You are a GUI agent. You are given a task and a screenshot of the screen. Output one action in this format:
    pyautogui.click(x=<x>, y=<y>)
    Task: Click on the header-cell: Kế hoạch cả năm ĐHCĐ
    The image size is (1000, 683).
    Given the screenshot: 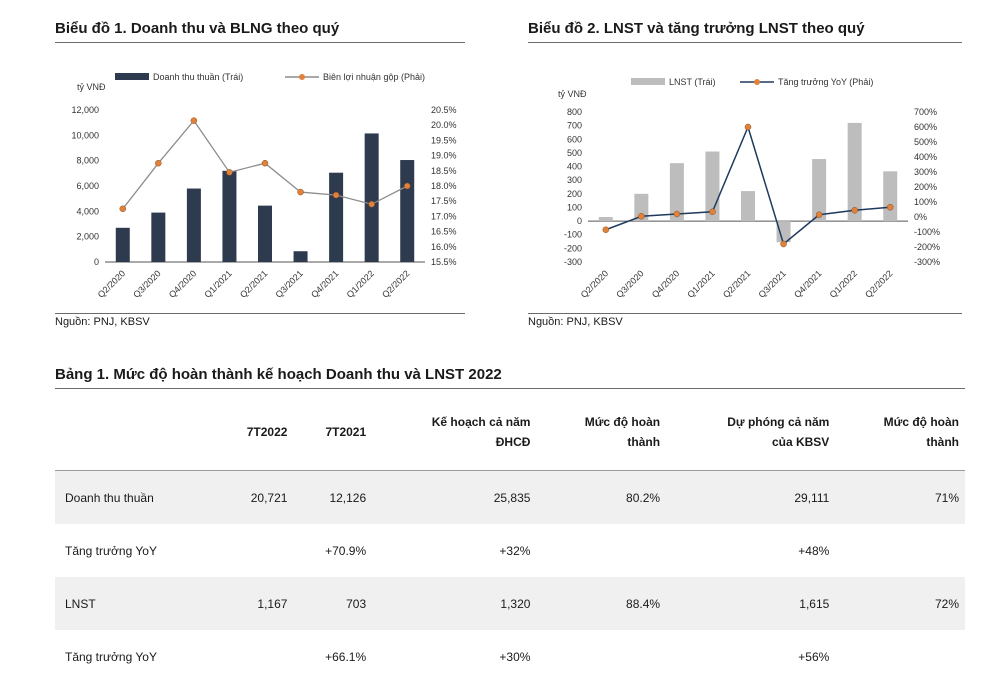 What is the action you would take?
    pyautogui.click(x=481, y=432)
    